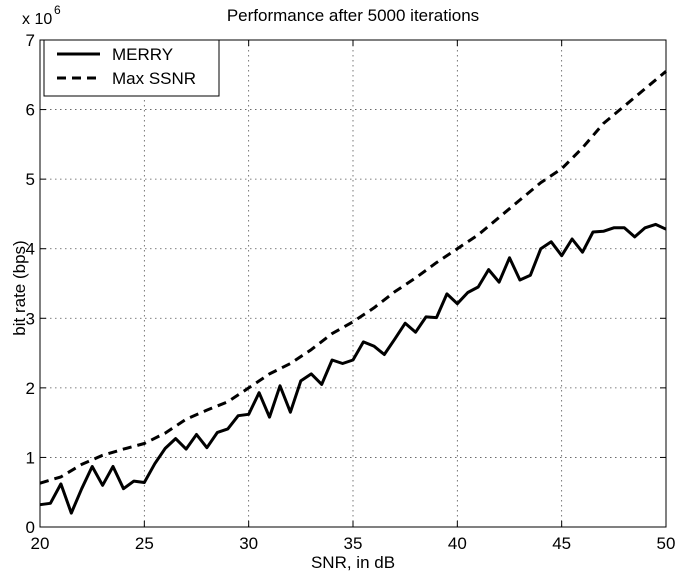 This screenshot has width=687, height=577. Describe the element at coordinates (457, 543) in the screenshot. I see `x-tick-label: 40` at that location.